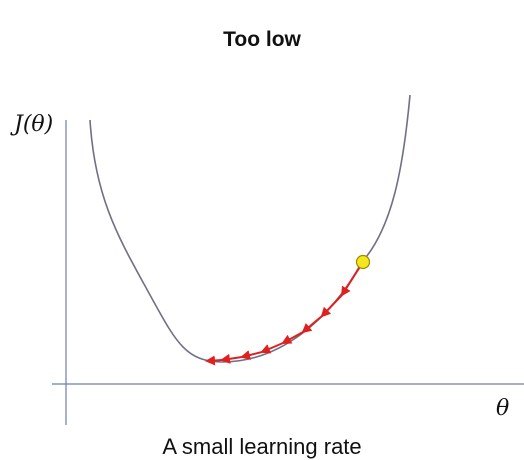 The height and width of the screenshot is (460, 524). What do you see at coordinates (34, 124) in the screenshot?
I see `y-axis-label: J(θ)` at bounding box center [34, 124].